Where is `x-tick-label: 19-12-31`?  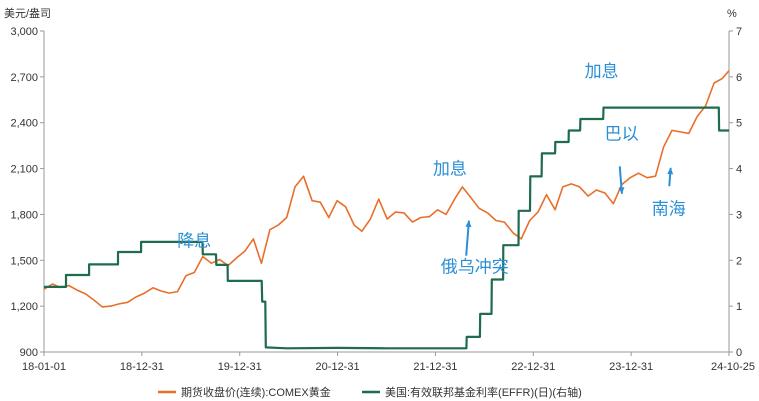
x-tick-label: 19-12-31 is located at coordinates (240, 367).